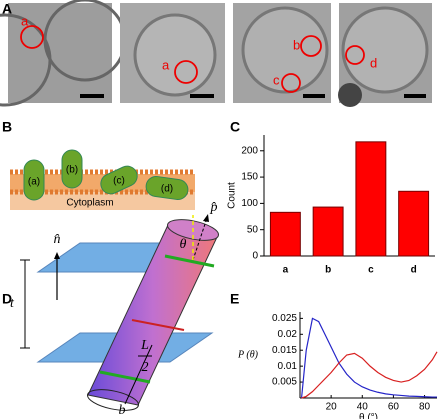 Image resolution: width=440 pixels, height=419 pixels. Describe the element at coordinates (284, 382) in the screenshot. I see `y-tick-label: 0.005` at that location.